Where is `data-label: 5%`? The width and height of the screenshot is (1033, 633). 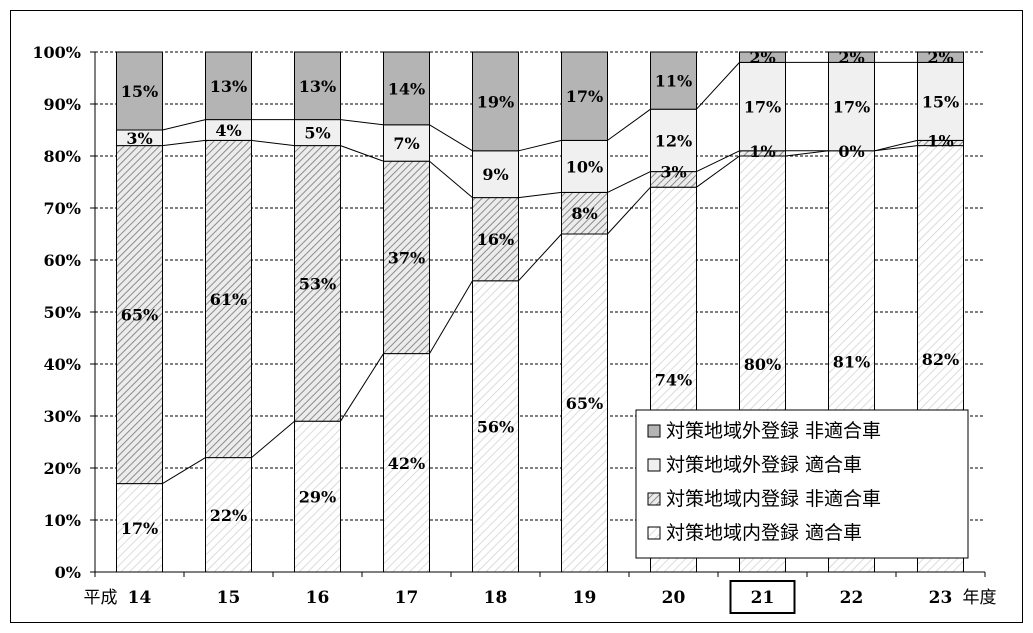
data-label: 5% is located at coordinates (317, 133).